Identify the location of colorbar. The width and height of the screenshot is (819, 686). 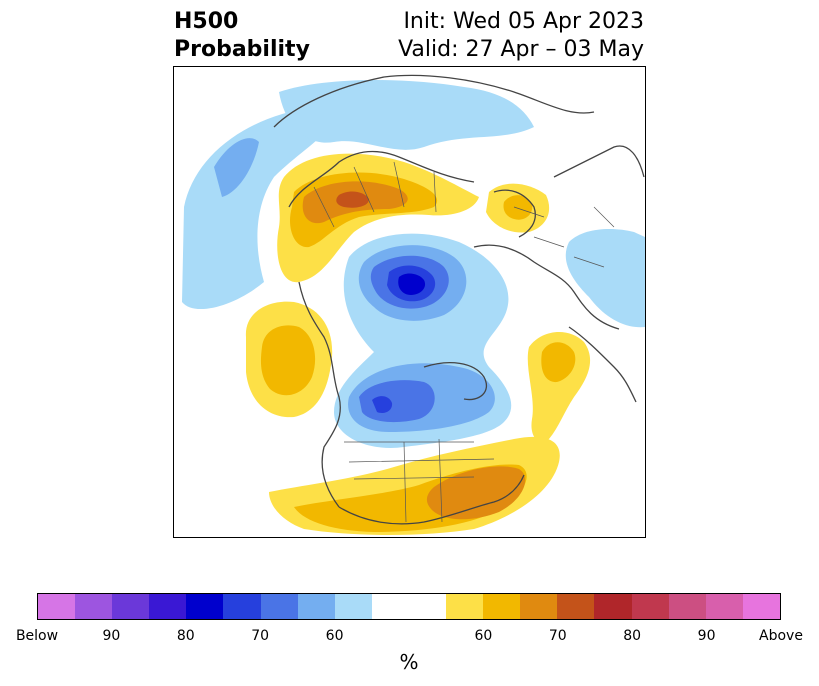
(409, 606).